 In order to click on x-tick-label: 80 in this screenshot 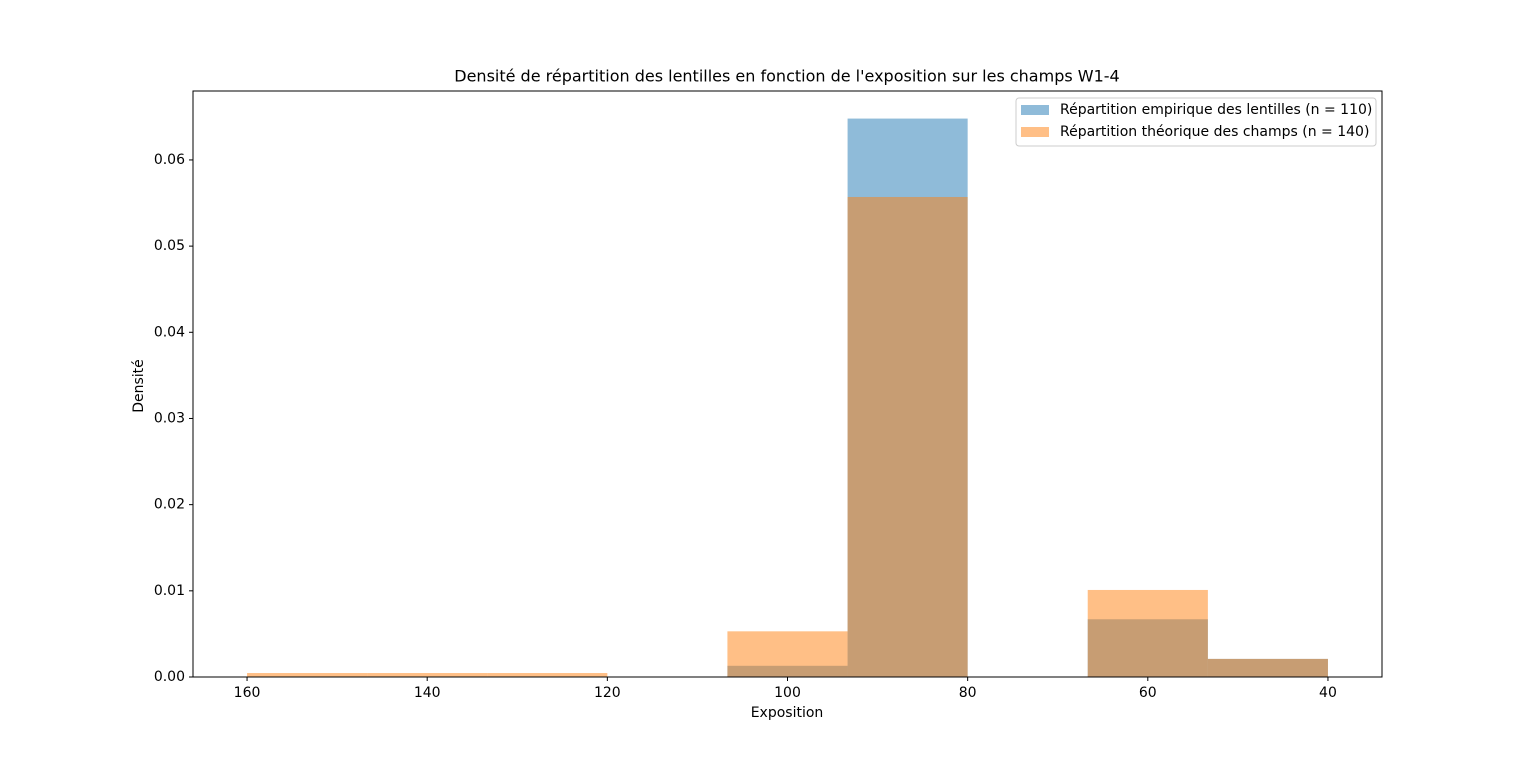, I will do `click(968, 693)`.